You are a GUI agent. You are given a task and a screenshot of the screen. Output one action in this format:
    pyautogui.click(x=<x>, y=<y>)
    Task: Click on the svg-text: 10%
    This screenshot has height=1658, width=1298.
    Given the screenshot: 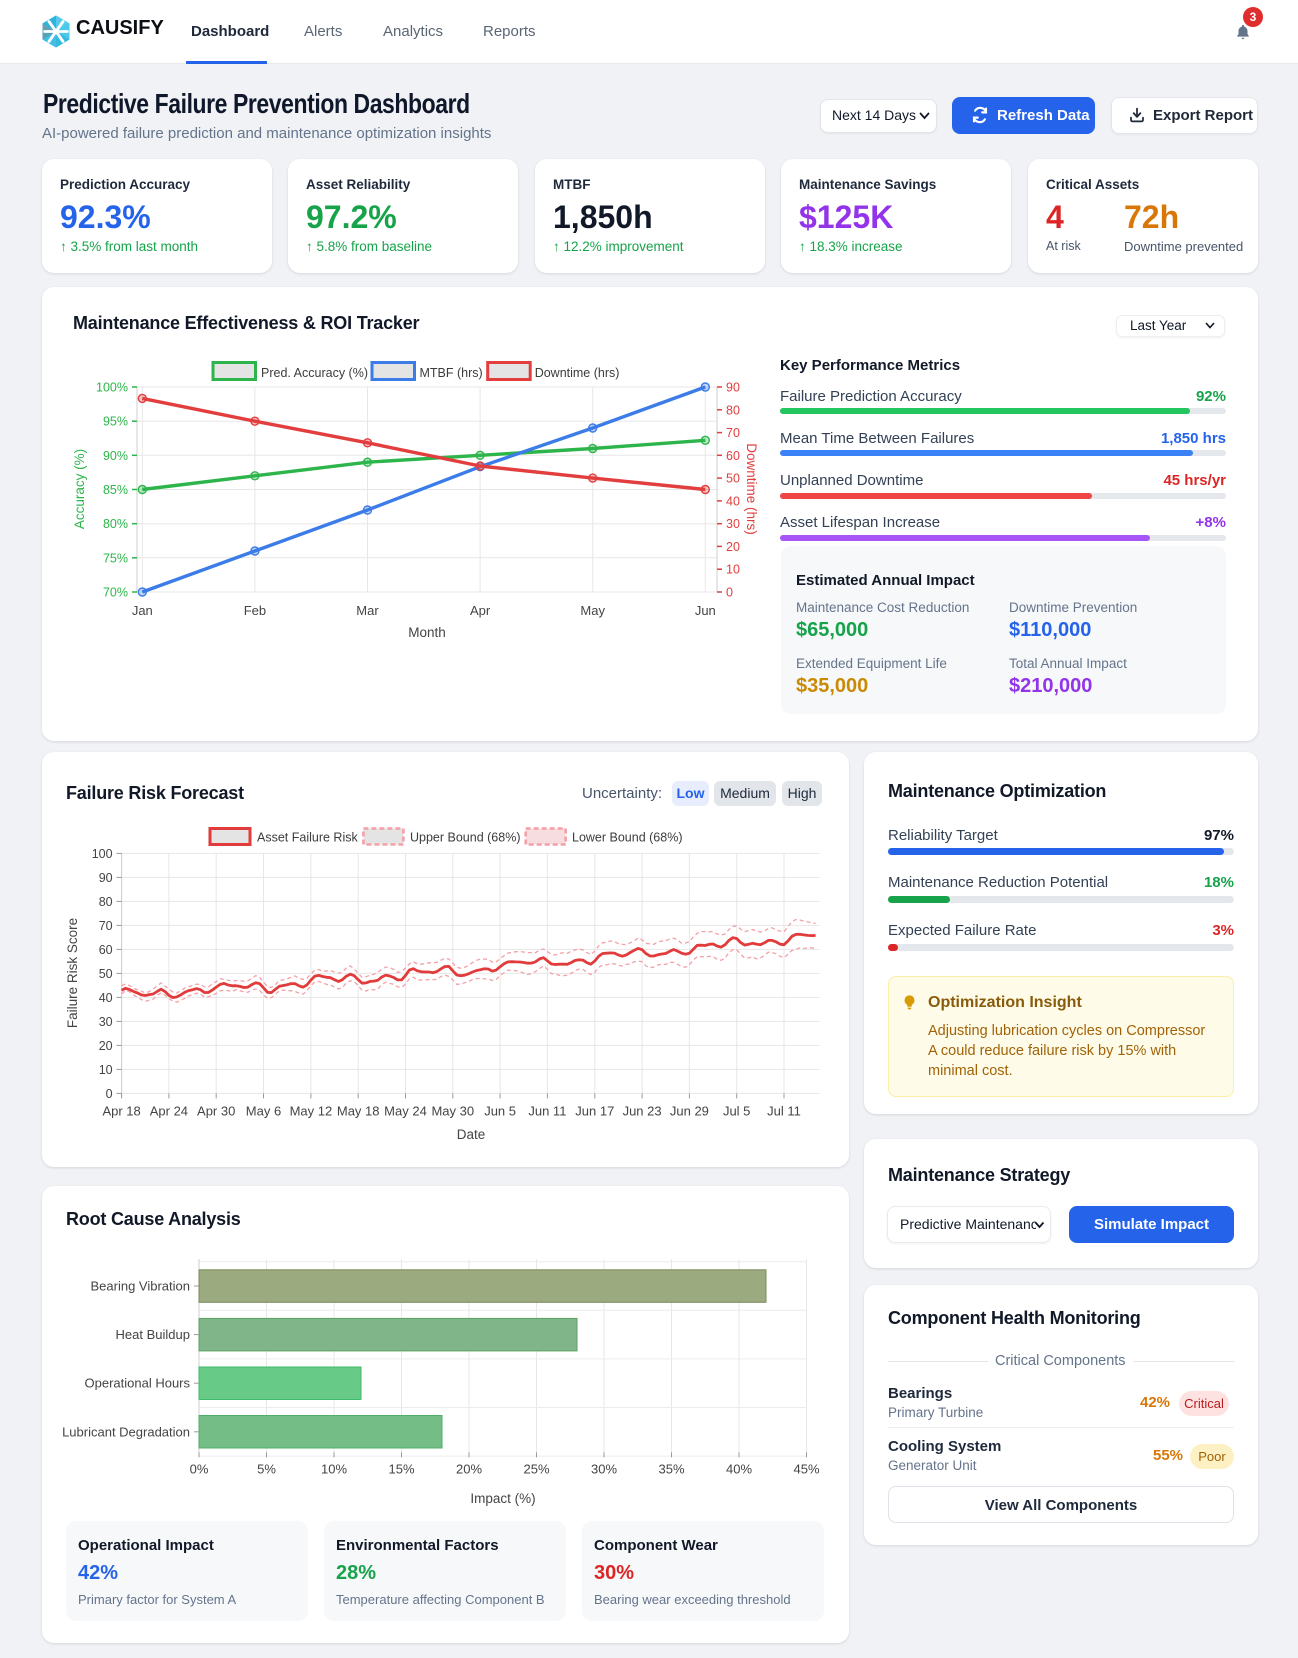 What is the action you would take?
    pyautogui.click(x=334, y=1468)
    